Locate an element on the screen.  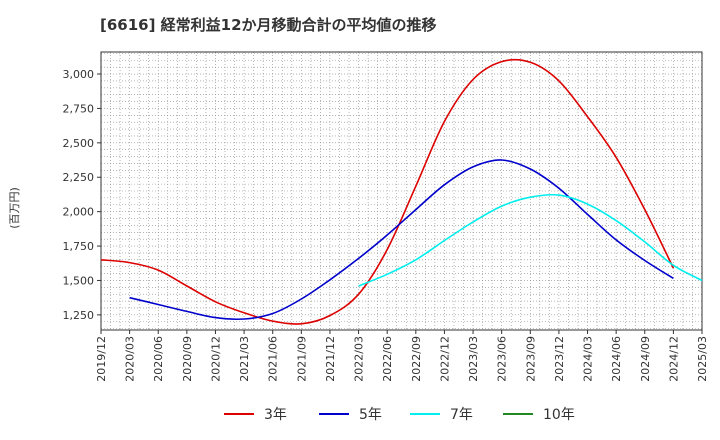
x-tick-label: 2023/03 is located at coordinates (473, 359).